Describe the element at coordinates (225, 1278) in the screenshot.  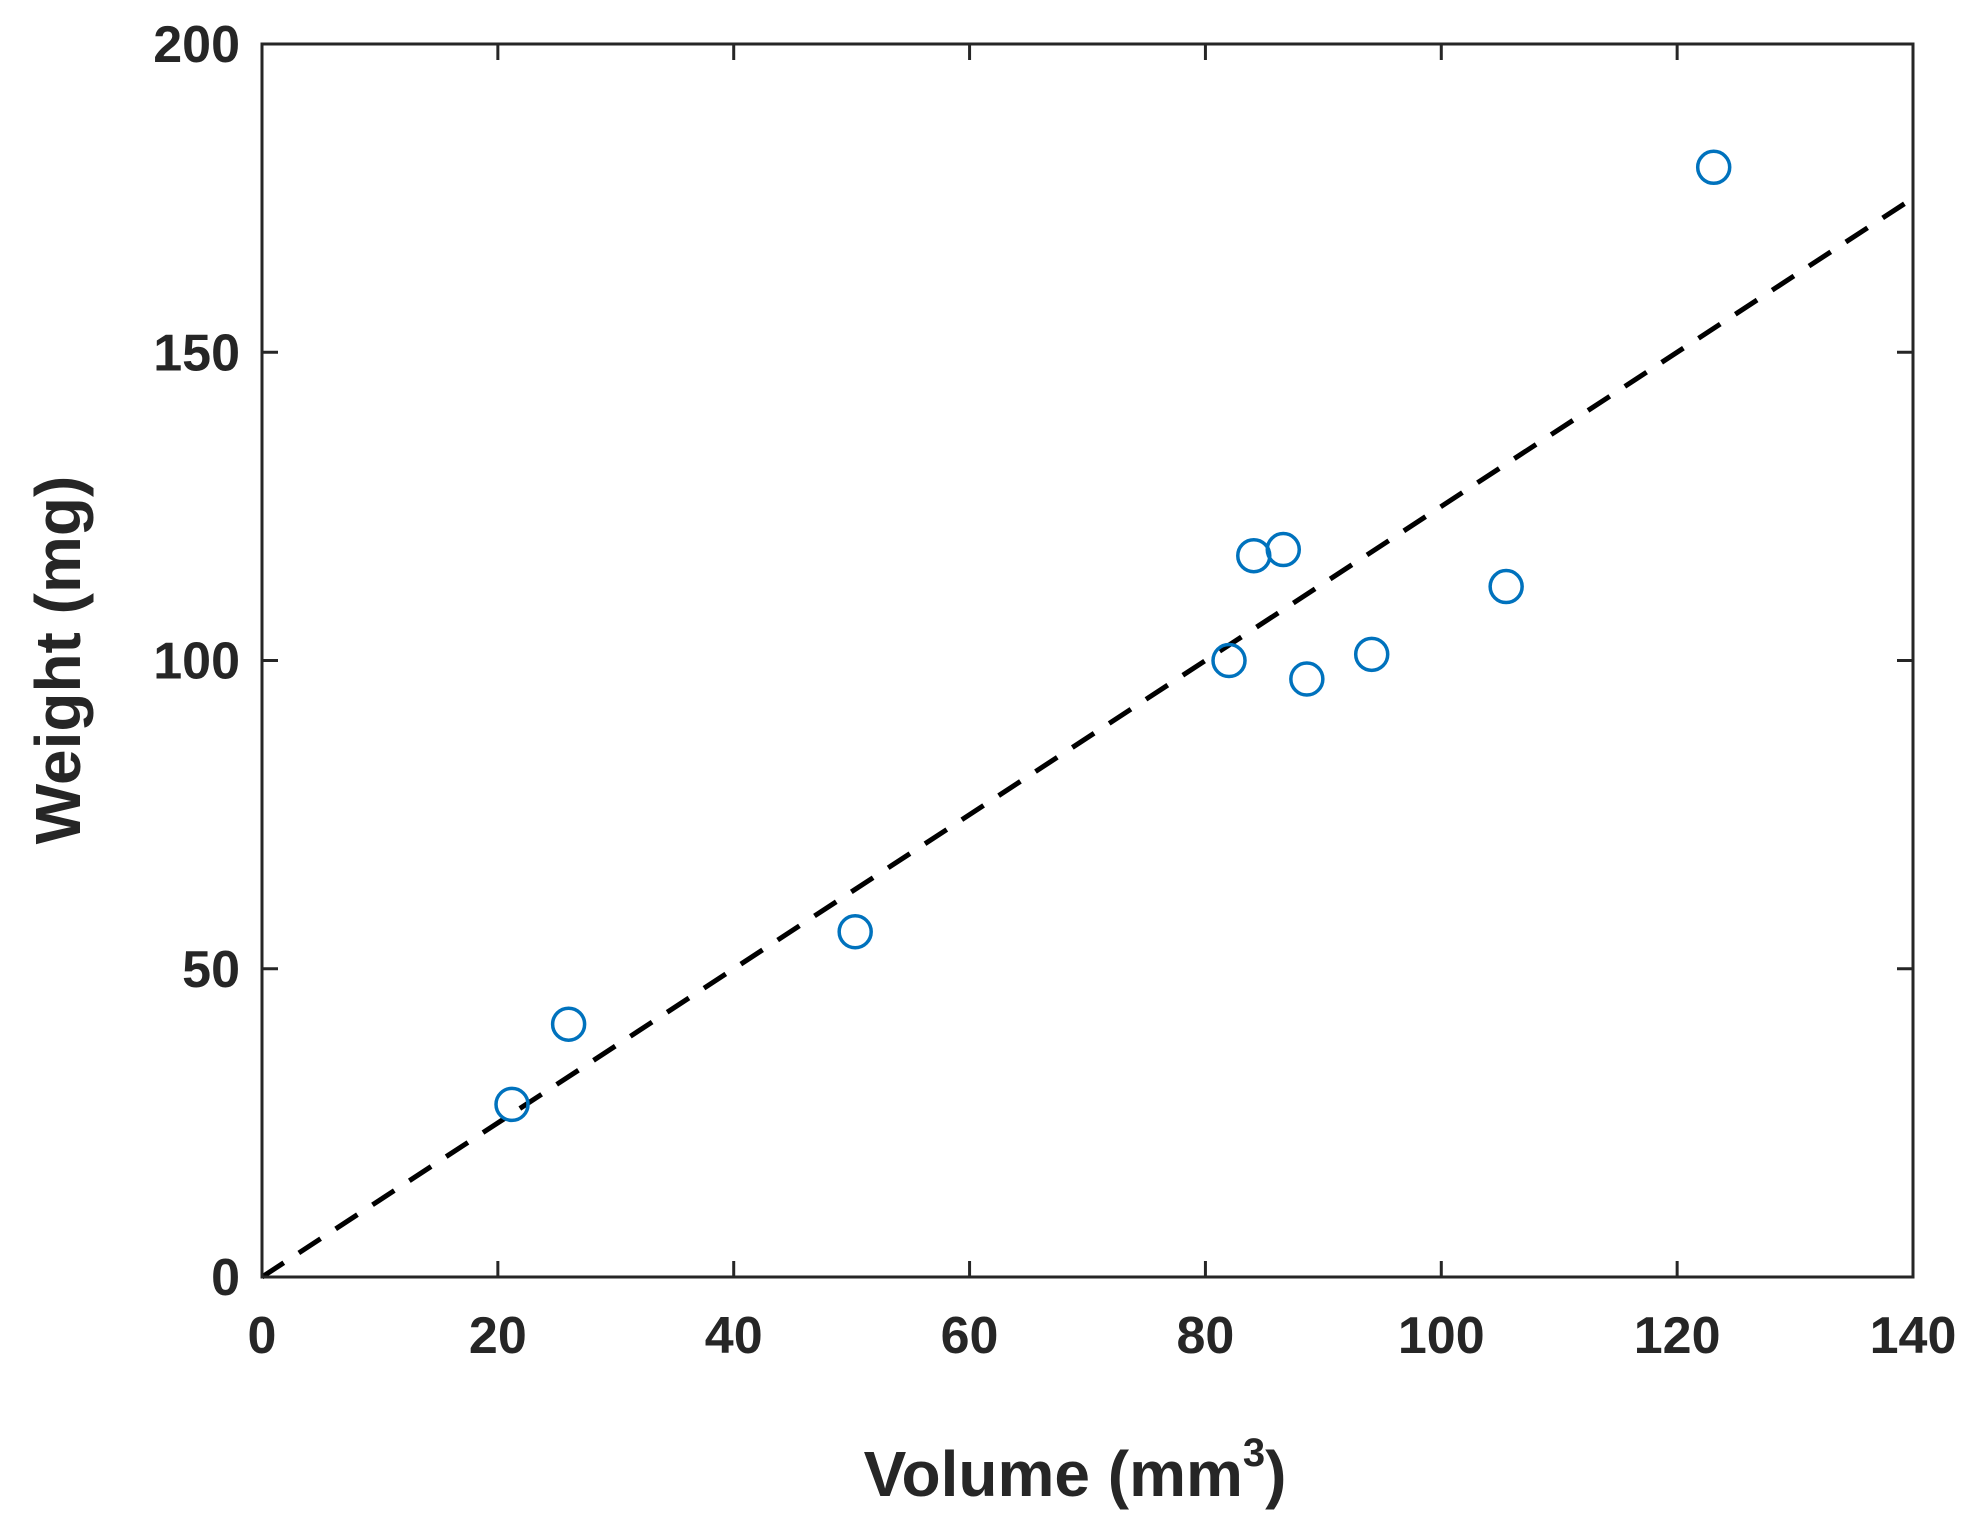
I see `y-tick-label: 0` at that location.